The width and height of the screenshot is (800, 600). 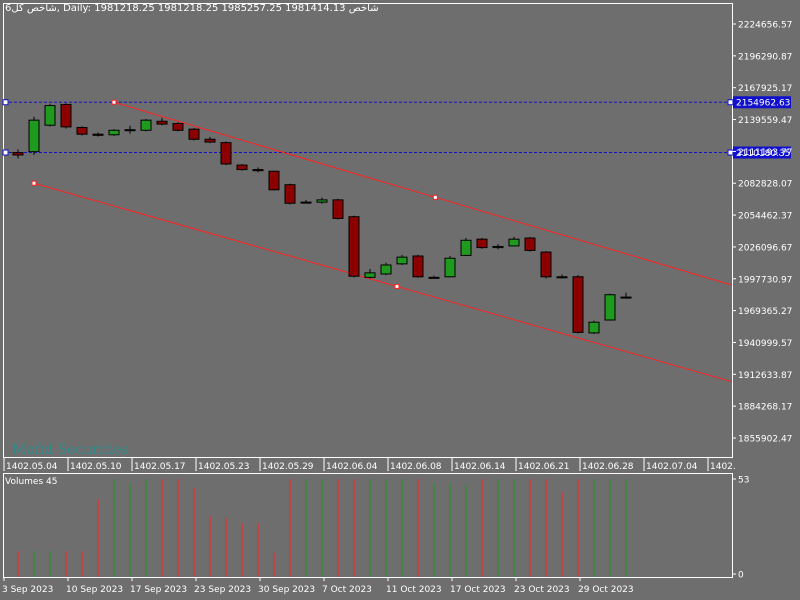 I want to click on bottom-date-tick-label: 10 Sep 2023, so click(x=94, y=590).